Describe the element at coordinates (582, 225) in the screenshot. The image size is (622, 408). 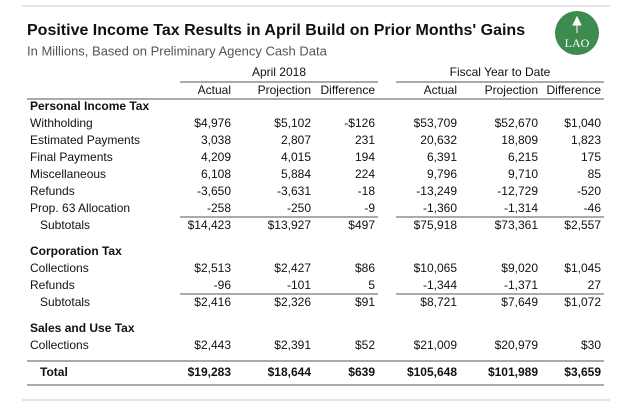
I see `cell: $2,557` at that location.